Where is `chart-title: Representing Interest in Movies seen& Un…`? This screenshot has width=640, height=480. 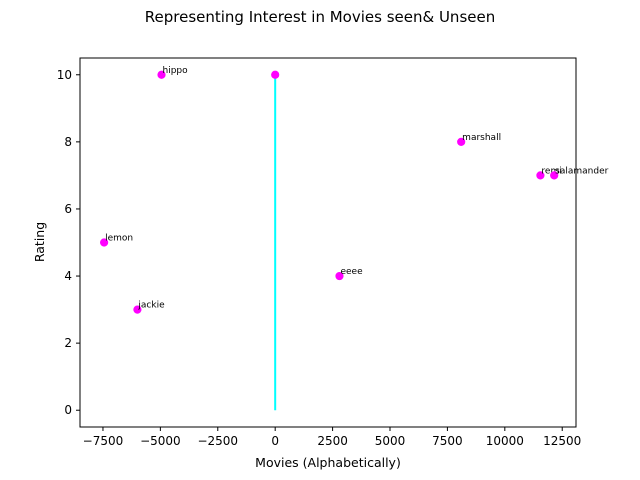 chart-title: Representing Interest in Movies seen& Un… is located at coordinates (320, 17).